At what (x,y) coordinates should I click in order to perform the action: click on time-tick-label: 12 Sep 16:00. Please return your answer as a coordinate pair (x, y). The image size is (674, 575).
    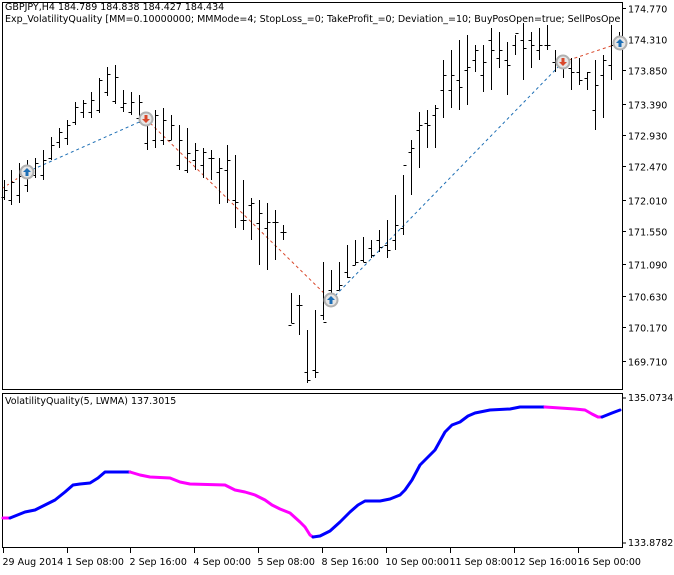
    Looking at the image, I should click on (545, 562).